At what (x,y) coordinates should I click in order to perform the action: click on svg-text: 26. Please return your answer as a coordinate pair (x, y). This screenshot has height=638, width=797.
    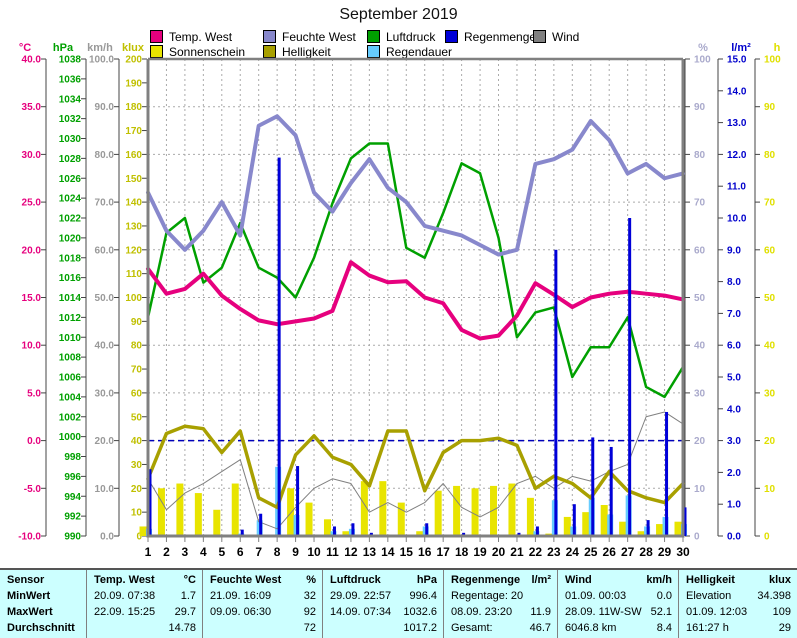
    Looking at the image, I should click on (610, 552).